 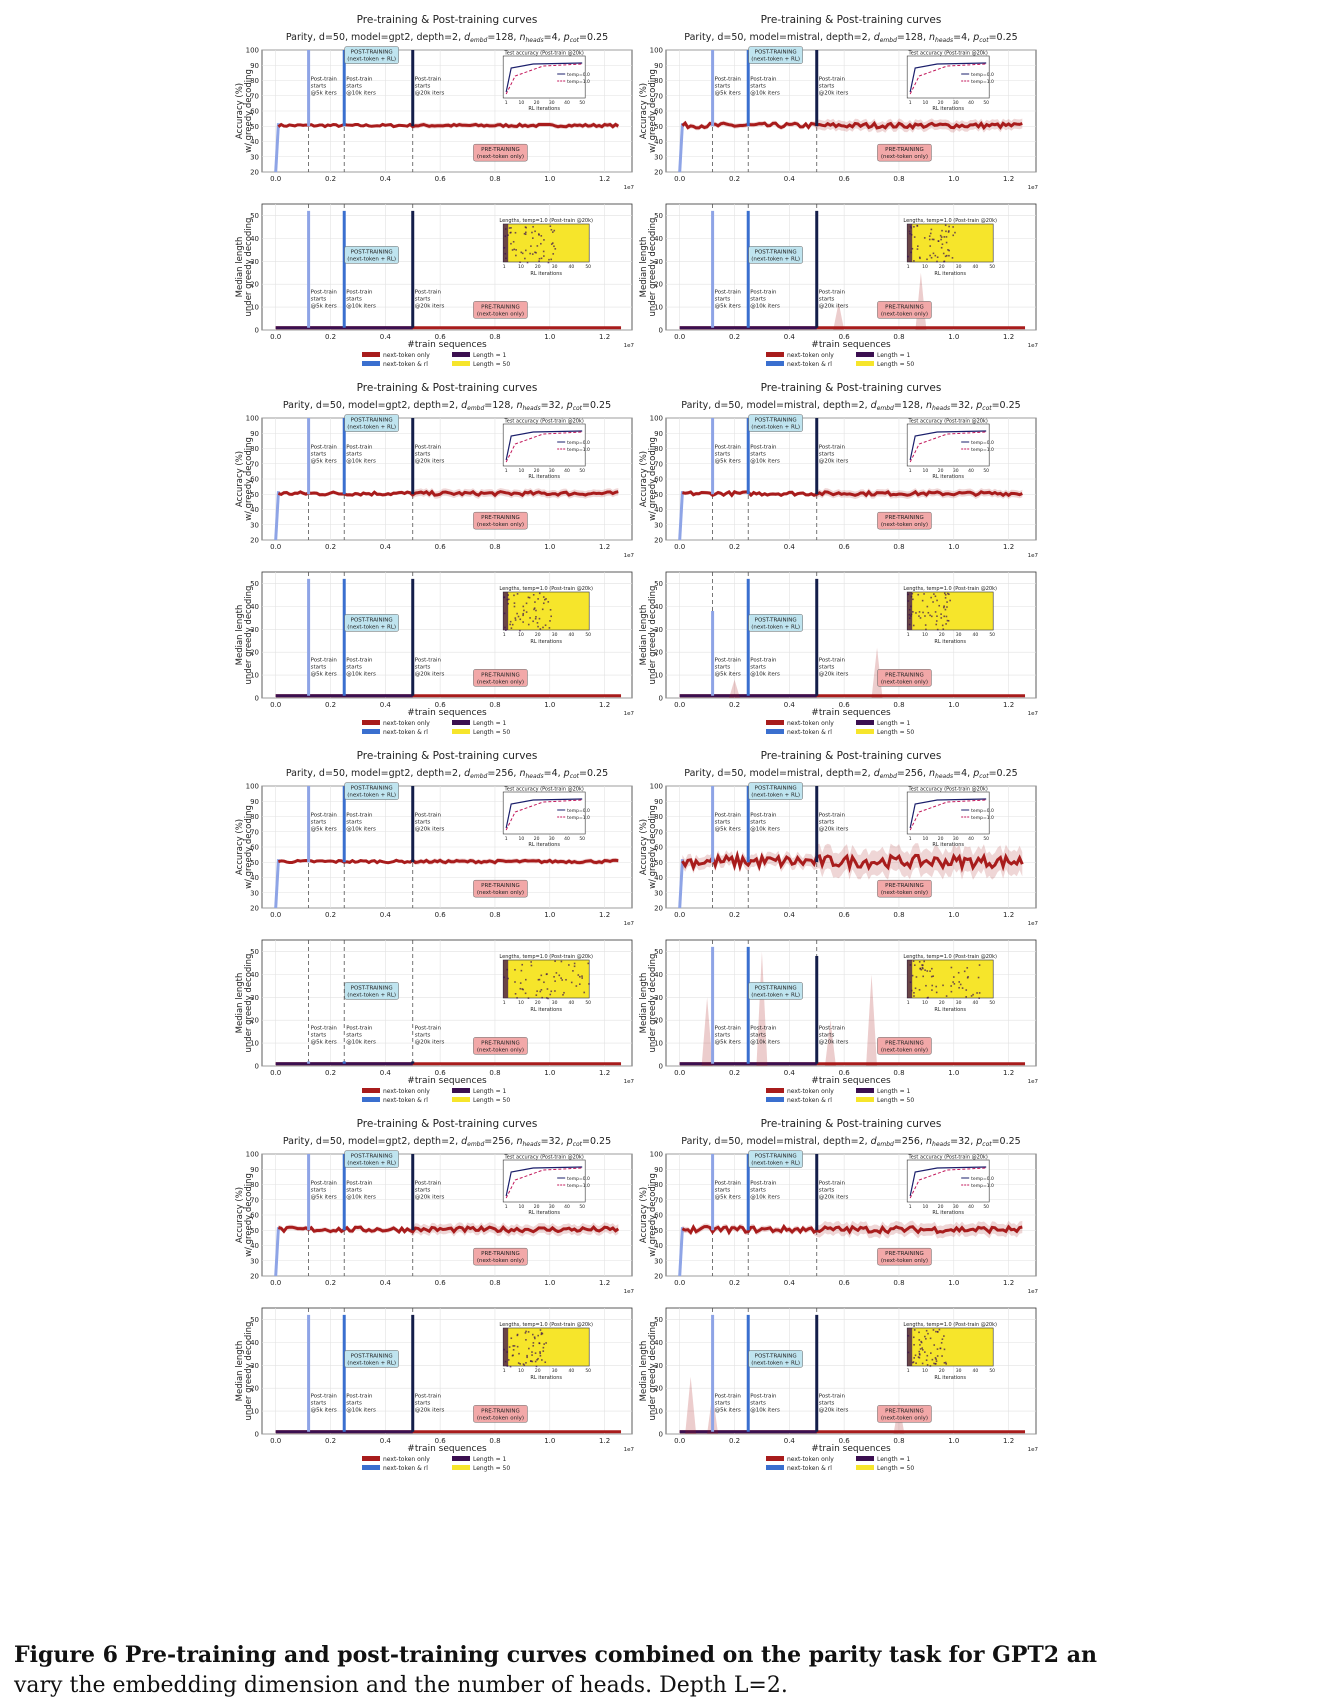 I want to click on acc-pre-training-box-line1: PRE-TRAINING, so click(x=904, y=886).